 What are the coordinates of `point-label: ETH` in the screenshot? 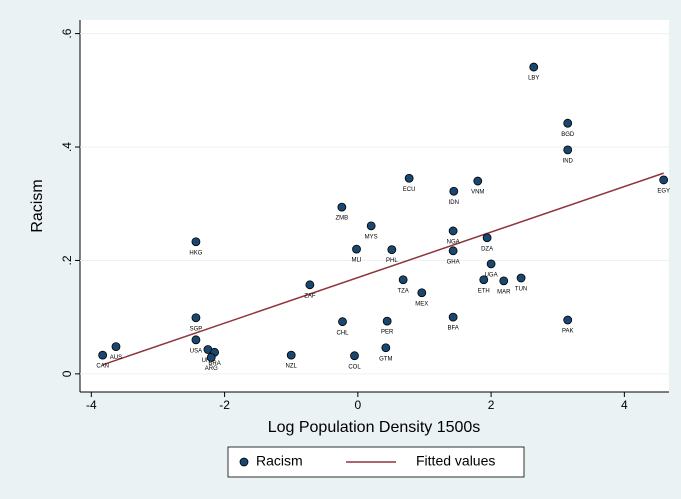 It's located at (484, 291).